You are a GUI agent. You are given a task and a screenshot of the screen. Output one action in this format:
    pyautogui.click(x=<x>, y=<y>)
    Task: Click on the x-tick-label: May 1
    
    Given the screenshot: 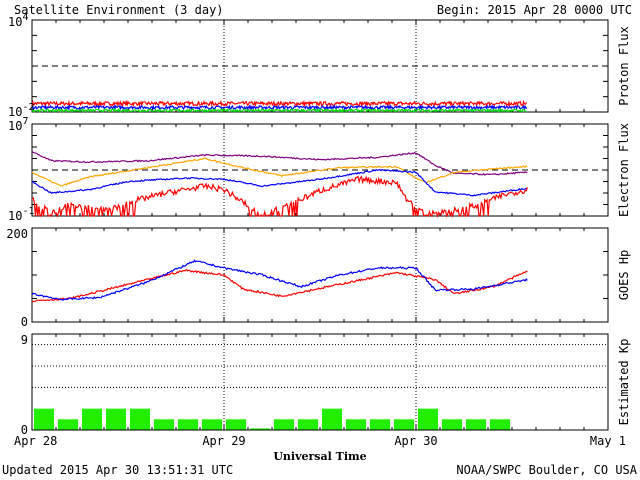 What is the action you would take?
    pyautogui.click(x=608, y=441)
    